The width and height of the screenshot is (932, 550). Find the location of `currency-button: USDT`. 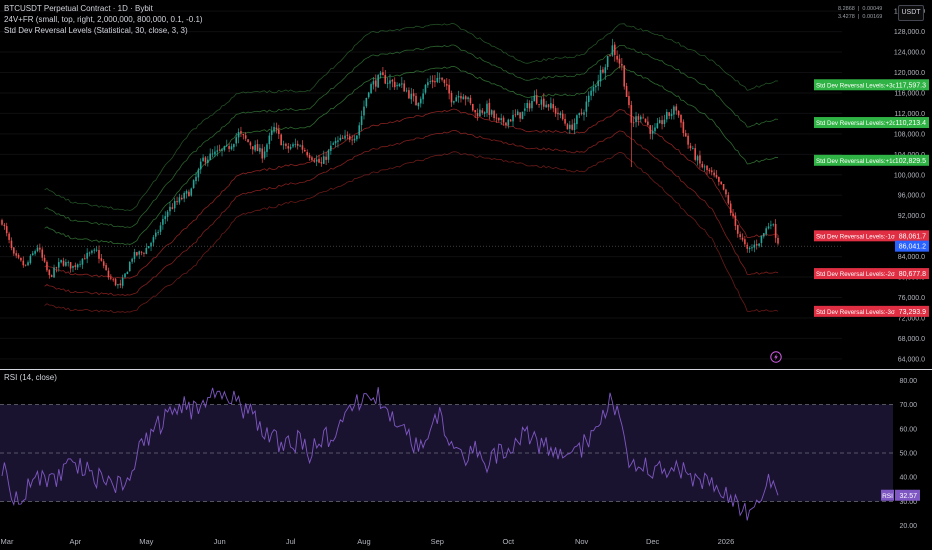

currency-button: USDT is located at coordinates (911, 13).